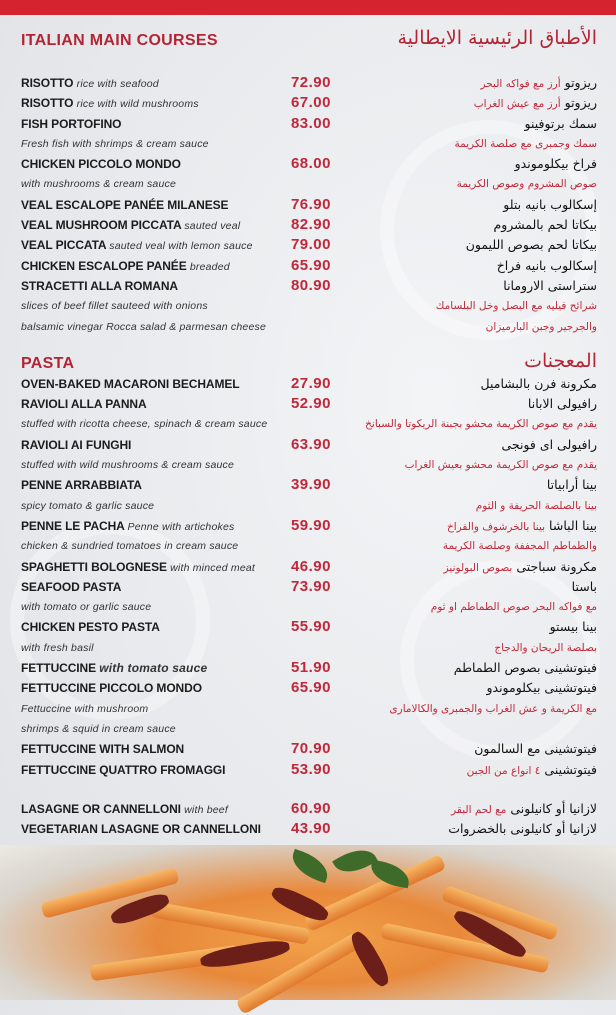 The image size is (616, 1015). Describe the element at coordinates (525, 143) in the screenshot. I see `item-description-ar: سمك وجمبرى مع صلصة الكريمة` at that location.